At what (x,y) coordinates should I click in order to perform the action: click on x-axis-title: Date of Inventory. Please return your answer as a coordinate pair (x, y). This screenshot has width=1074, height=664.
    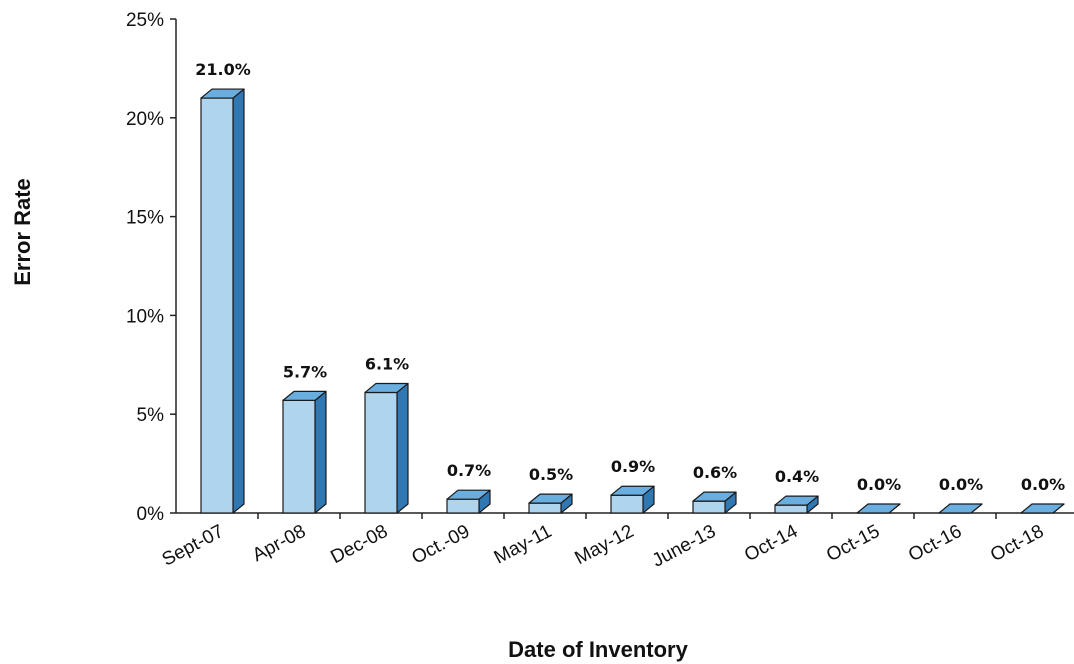
    Looking at the image, I should click on (598, 649).